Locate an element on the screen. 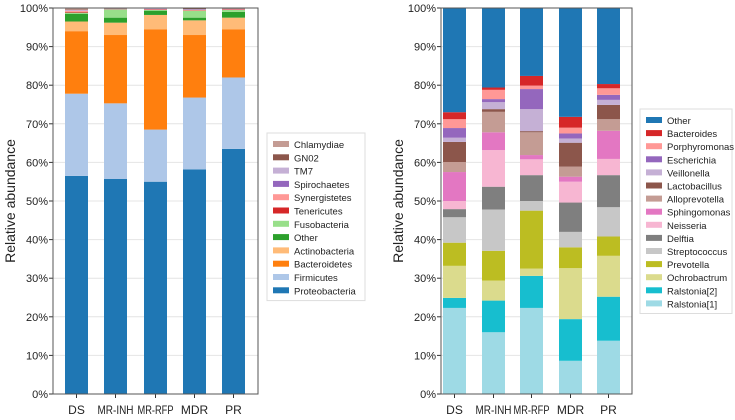 The width and height of the screenshot is (735, 420). x-tick-label: DS is located at coordinates (76, 410).